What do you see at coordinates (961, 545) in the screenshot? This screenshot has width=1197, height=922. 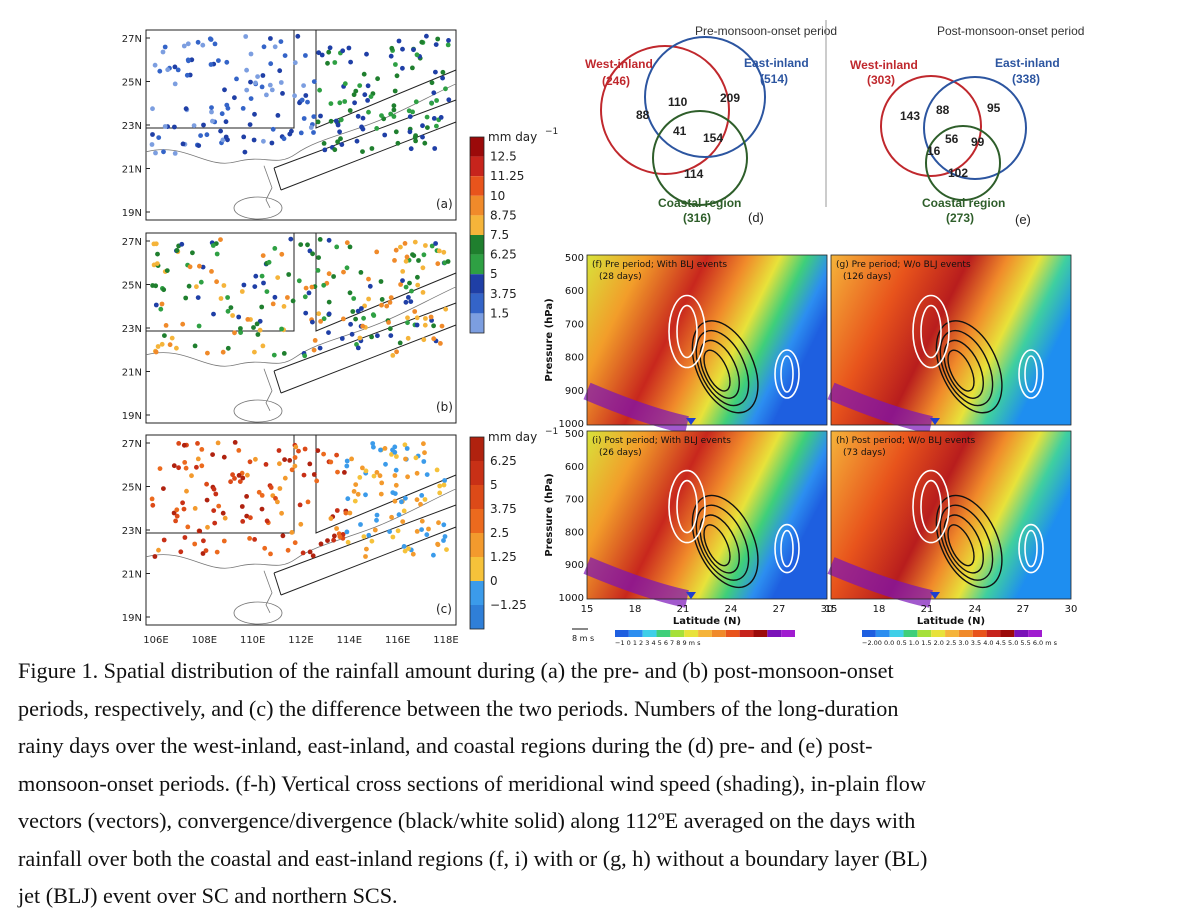 I see `convergence-contour` at bounding box center [961, 545].